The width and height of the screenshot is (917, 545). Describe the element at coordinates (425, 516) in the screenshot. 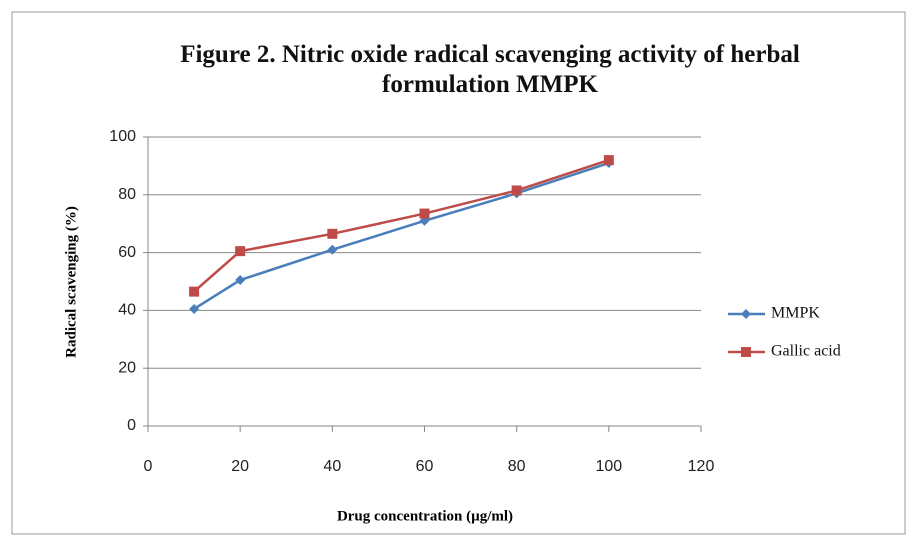

I see `x-axis-label: Drug concentration (µg/ml)` at that location.